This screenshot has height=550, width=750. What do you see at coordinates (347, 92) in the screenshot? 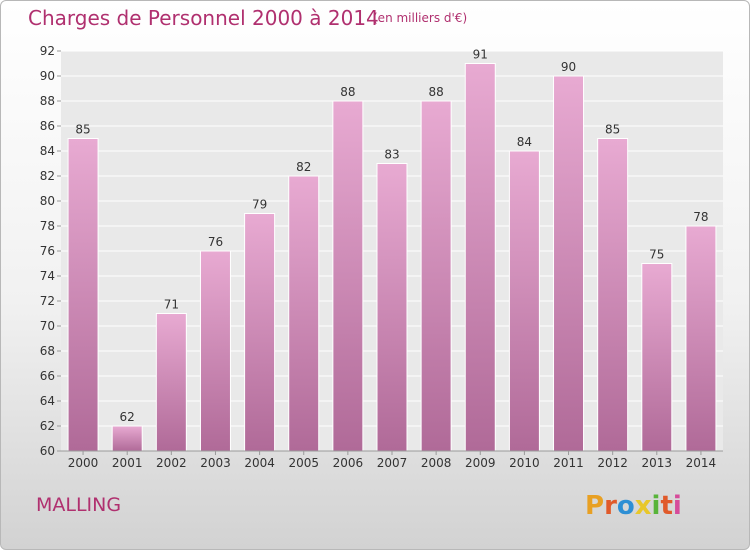
I see `data-label-2006: 88` at bounding box center [347, 92].